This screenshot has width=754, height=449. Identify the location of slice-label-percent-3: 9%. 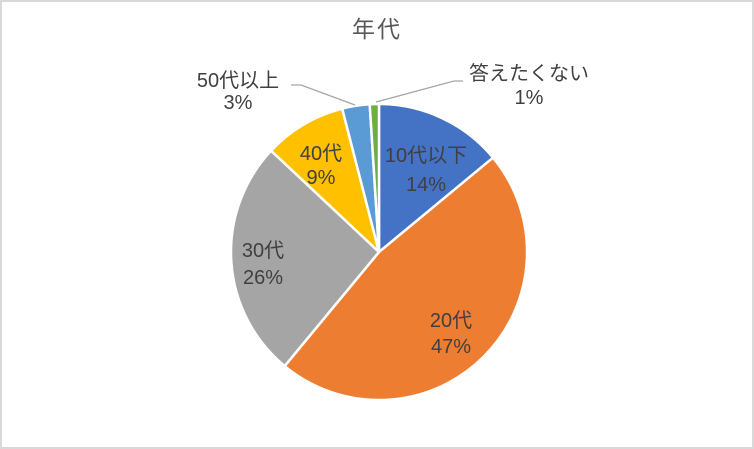
(321, 178).